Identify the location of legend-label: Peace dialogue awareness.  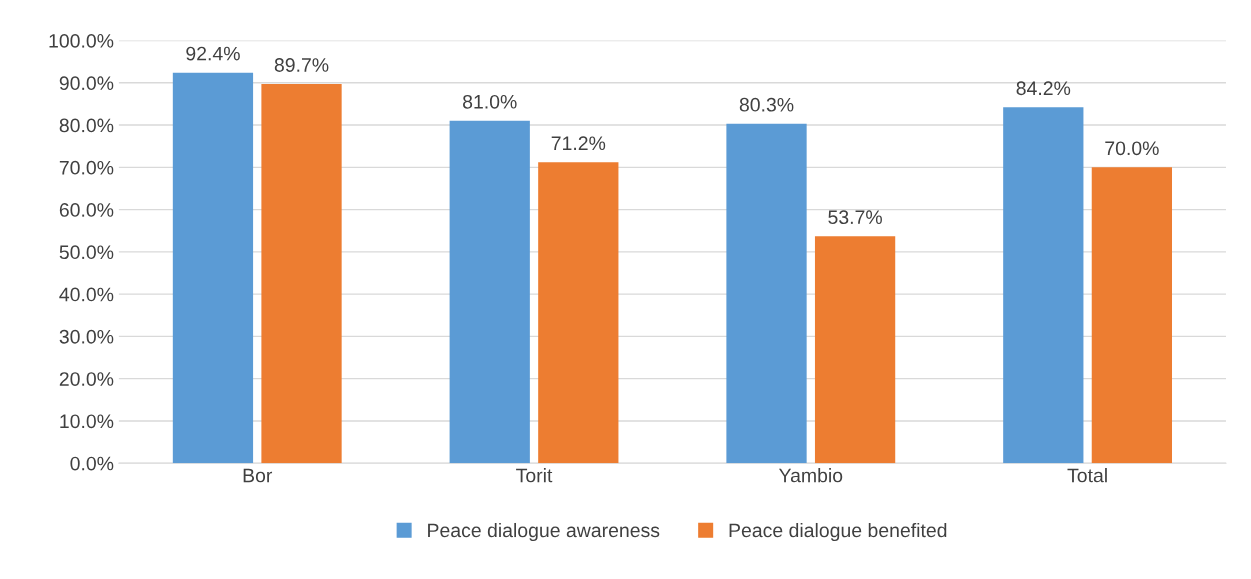
(544, 532).